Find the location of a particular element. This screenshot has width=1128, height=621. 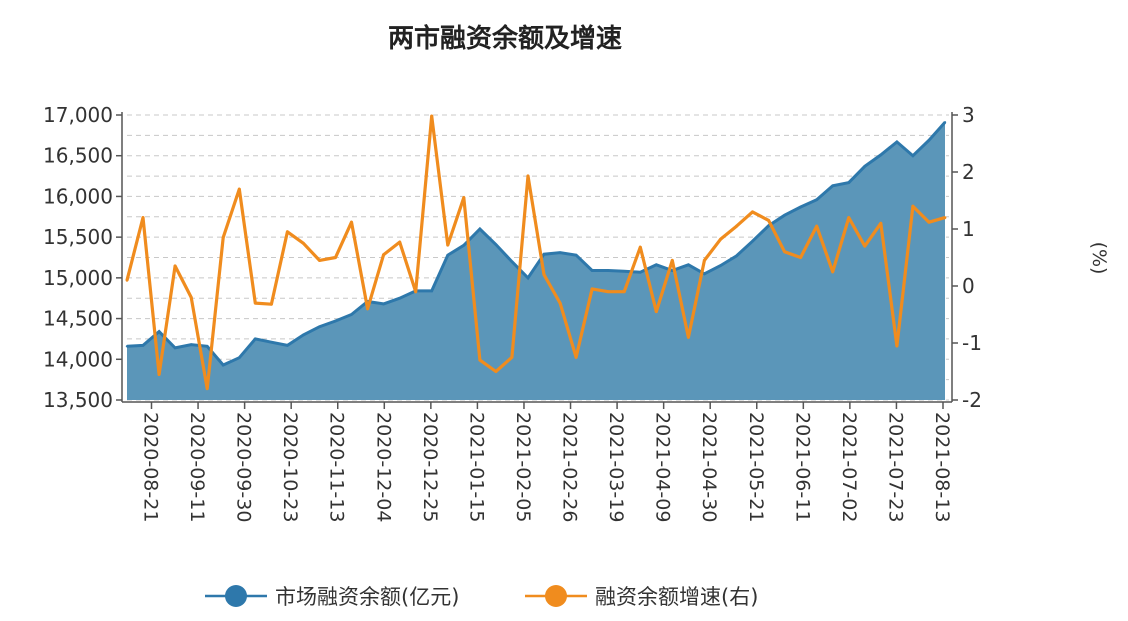

left-tick-label: 15,500 is located at coordinates (78, 237).